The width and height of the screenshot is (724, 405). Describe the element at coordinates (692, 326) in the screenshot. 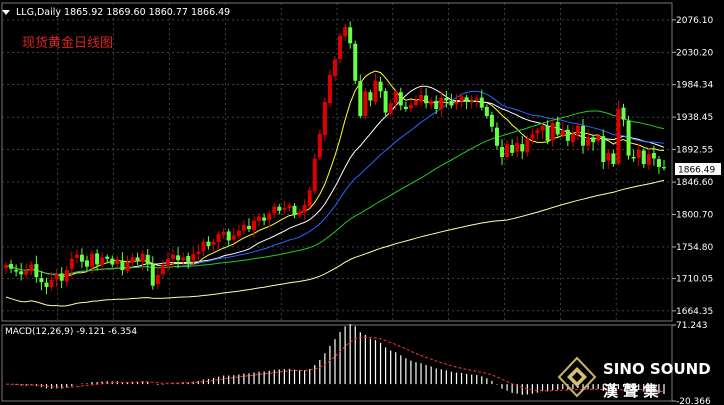

I see `macd-y-tick-label: 71.243` at that location.